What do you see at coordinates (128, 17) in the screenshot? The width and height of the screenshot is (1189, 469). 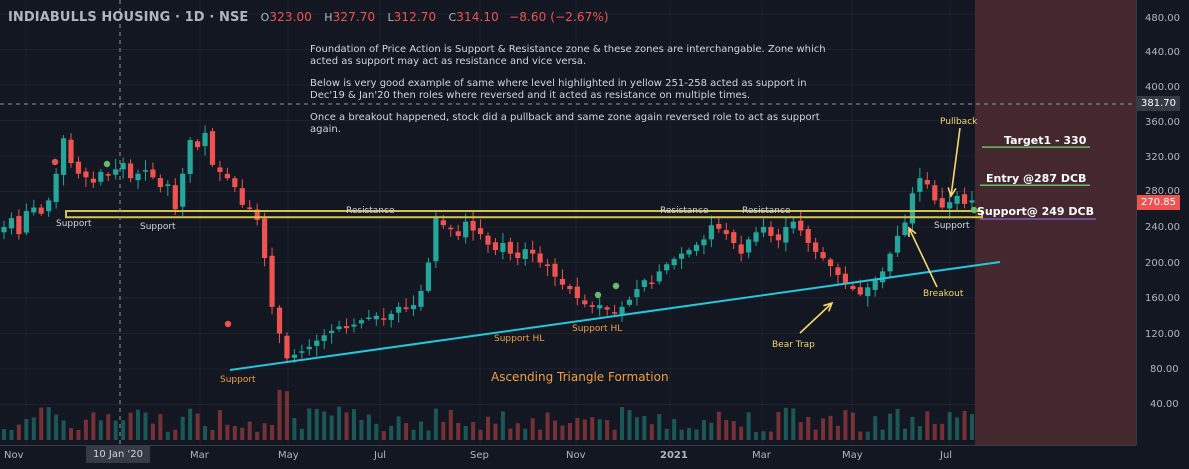 I see `symbol-name: INDIABULLS HOUSING · 1D · NSE` at bounding box center [128, 17].